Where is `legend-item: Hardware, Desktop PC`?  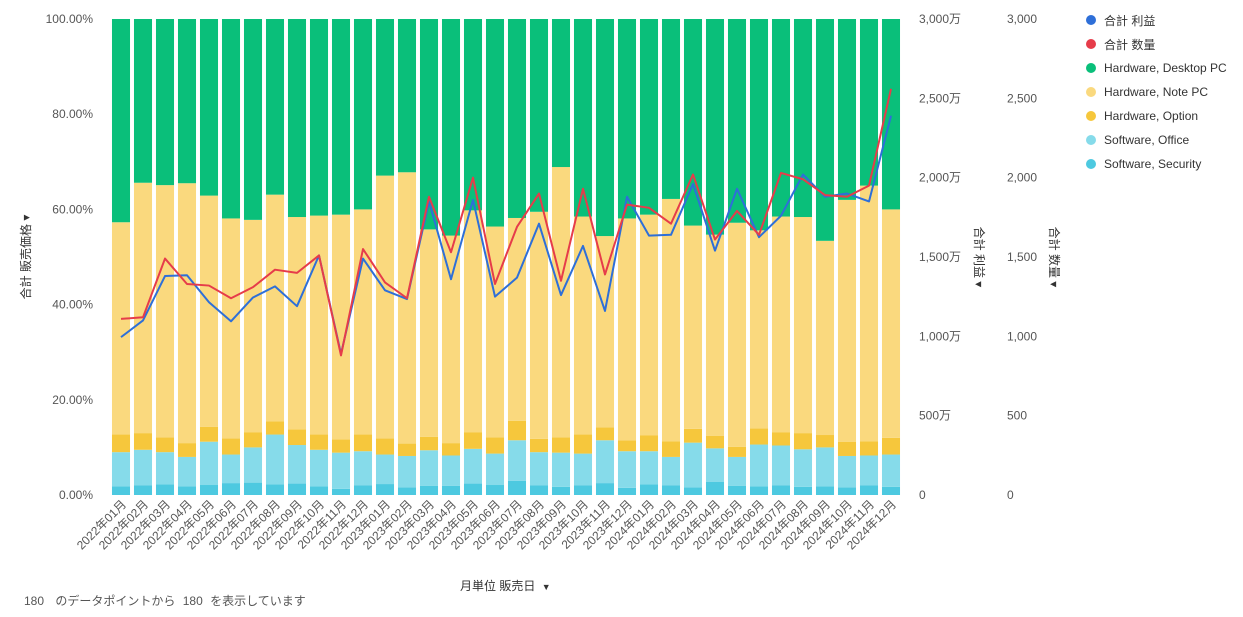
legend-item: Hardware, Desktop PC is located at coordinates (1156, 68).